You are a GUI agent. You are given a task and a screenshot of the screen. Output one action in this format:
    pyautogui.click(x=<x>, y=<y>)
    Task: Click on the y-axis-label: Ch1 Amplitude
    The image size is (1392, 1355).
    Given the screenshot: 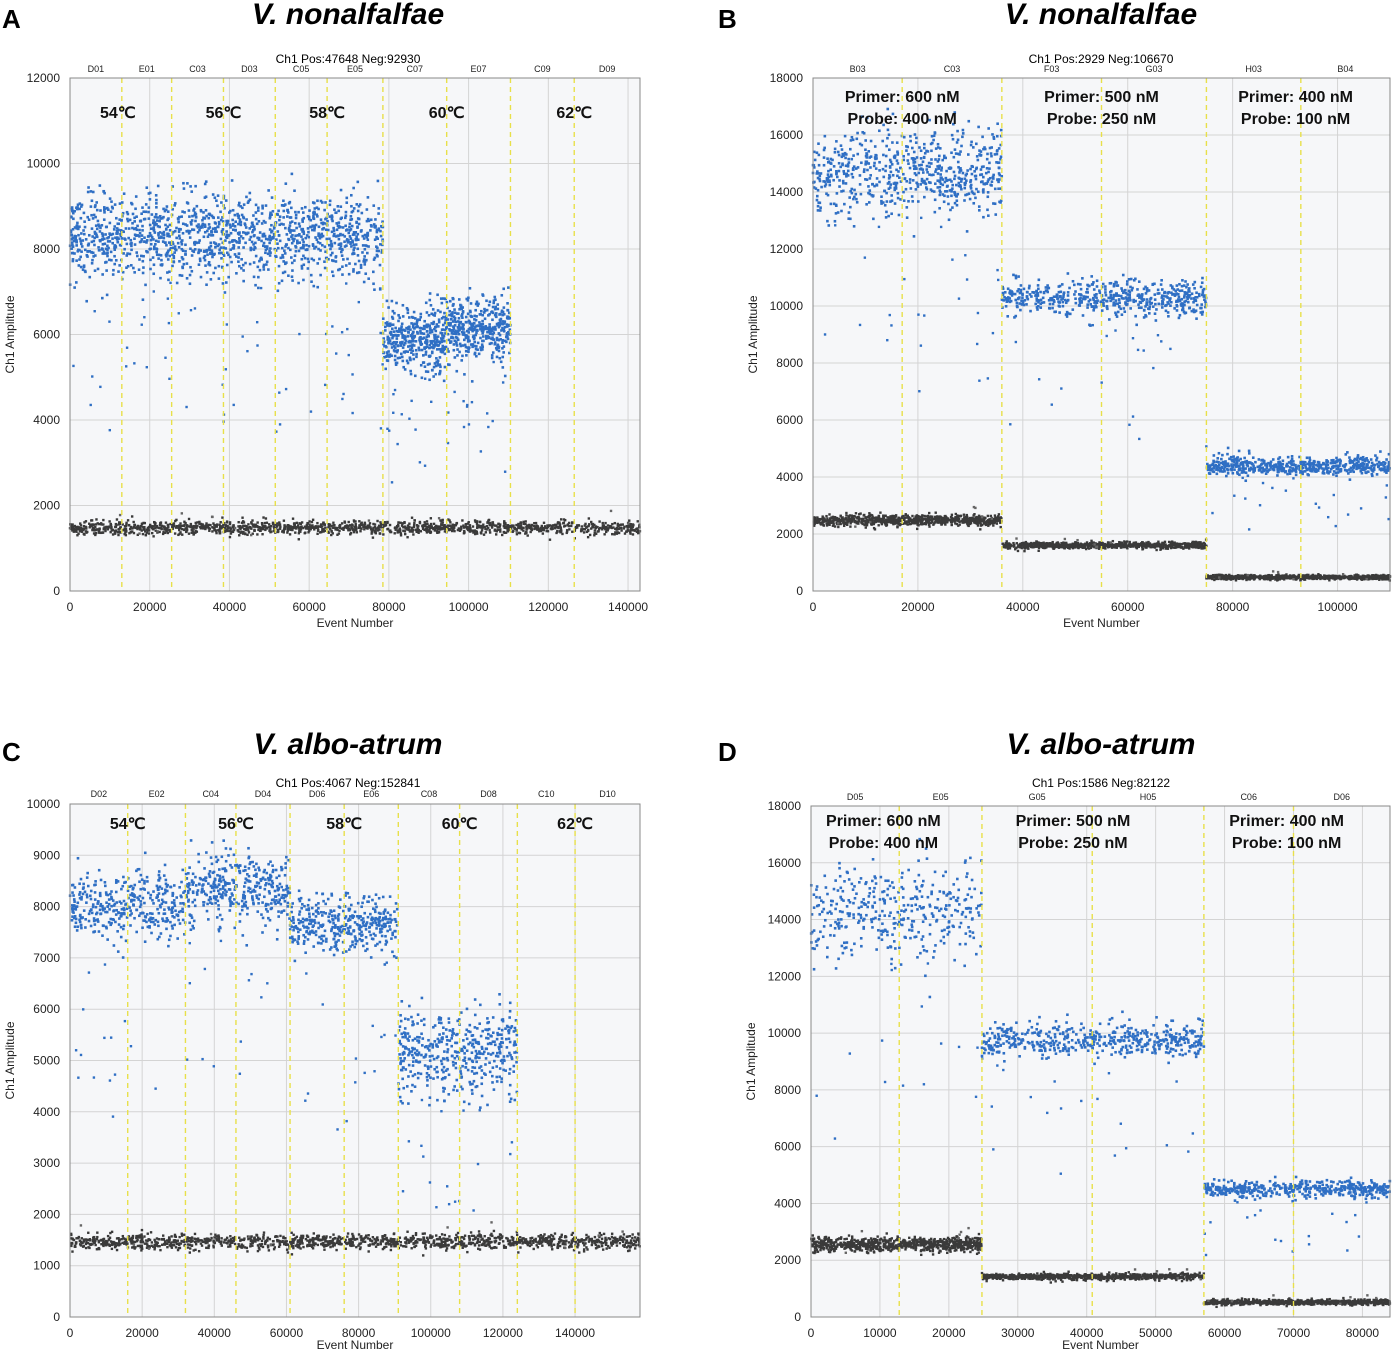 What is the action you would take?
    pyautogui.click(x=10, y=334)
    